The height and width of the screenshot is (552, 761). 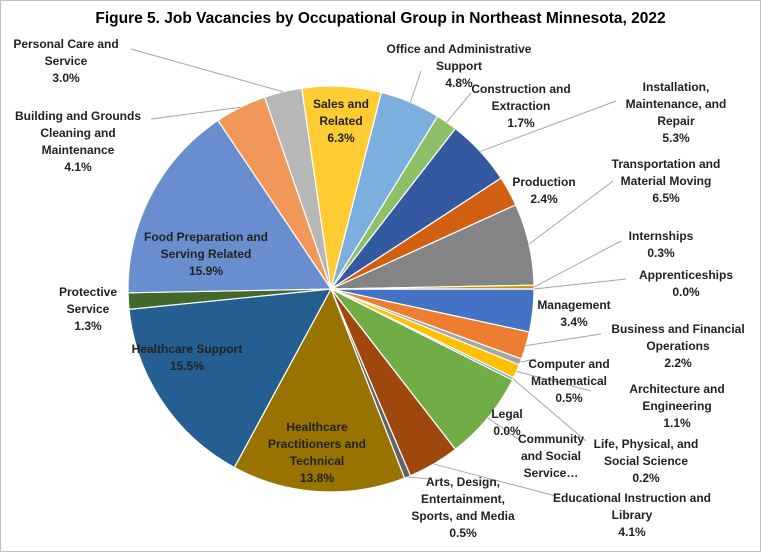 What do you see at coordinates (521, 97) in the screenshot?
I see `category-label: Construction and Extraction` at bounding box center [521, 97].